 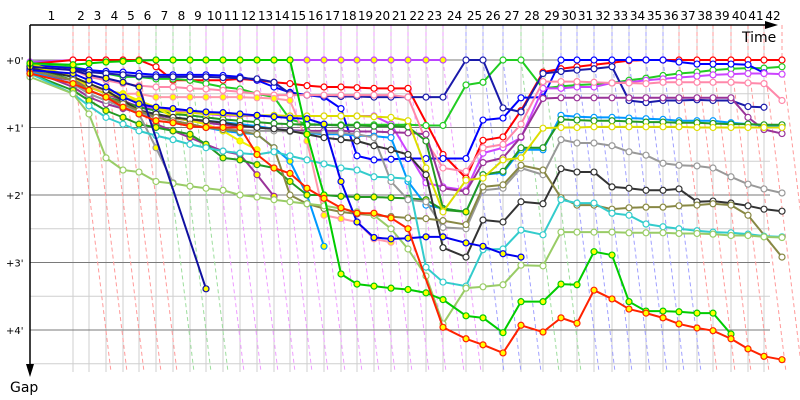 What do you see at coordinates (758, 38) in the screenshot?
I see `x-axis-label: Time` at bounding box center [758, 38].